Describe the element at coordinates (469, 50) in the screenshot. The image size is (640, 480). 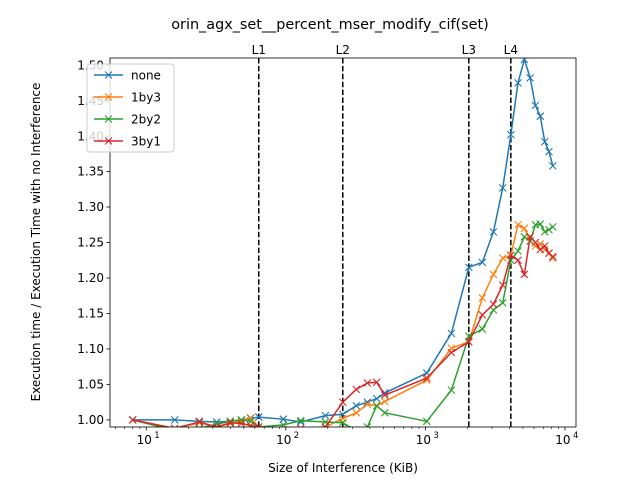
I see `vline-label-l3: L3` at that location.